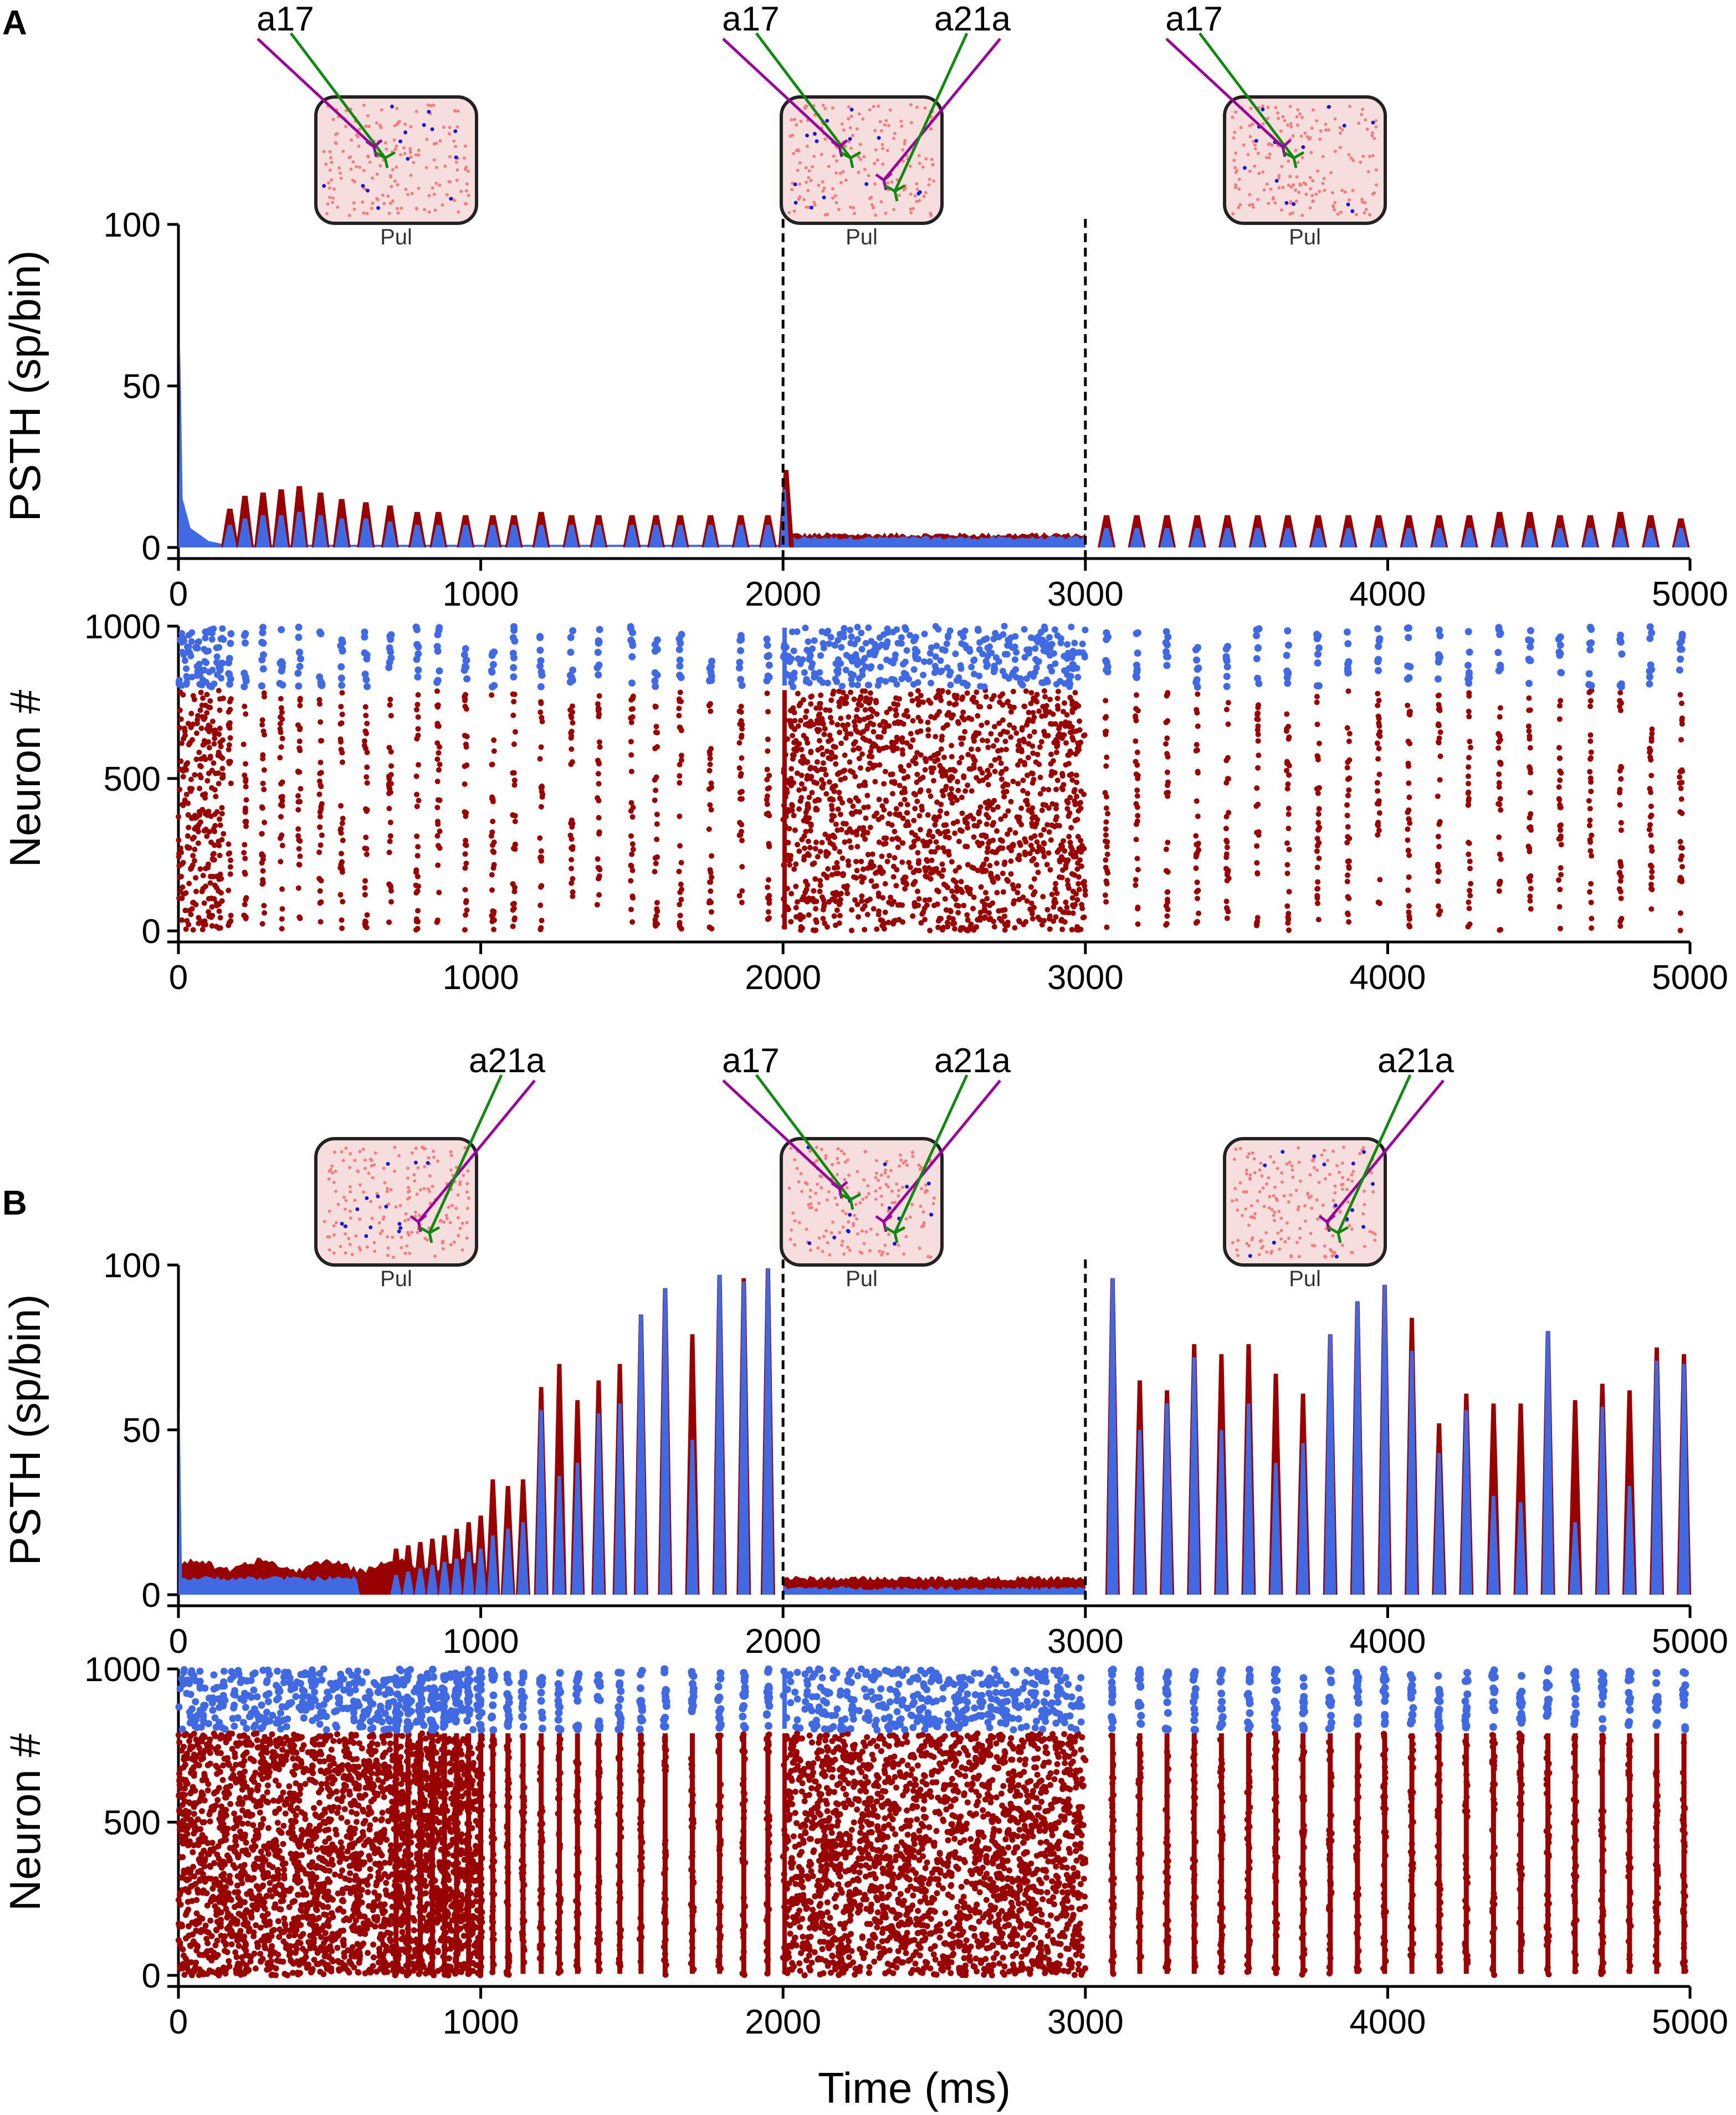  I want to click on pulvinar-dot-blue, so click(1373, 122).